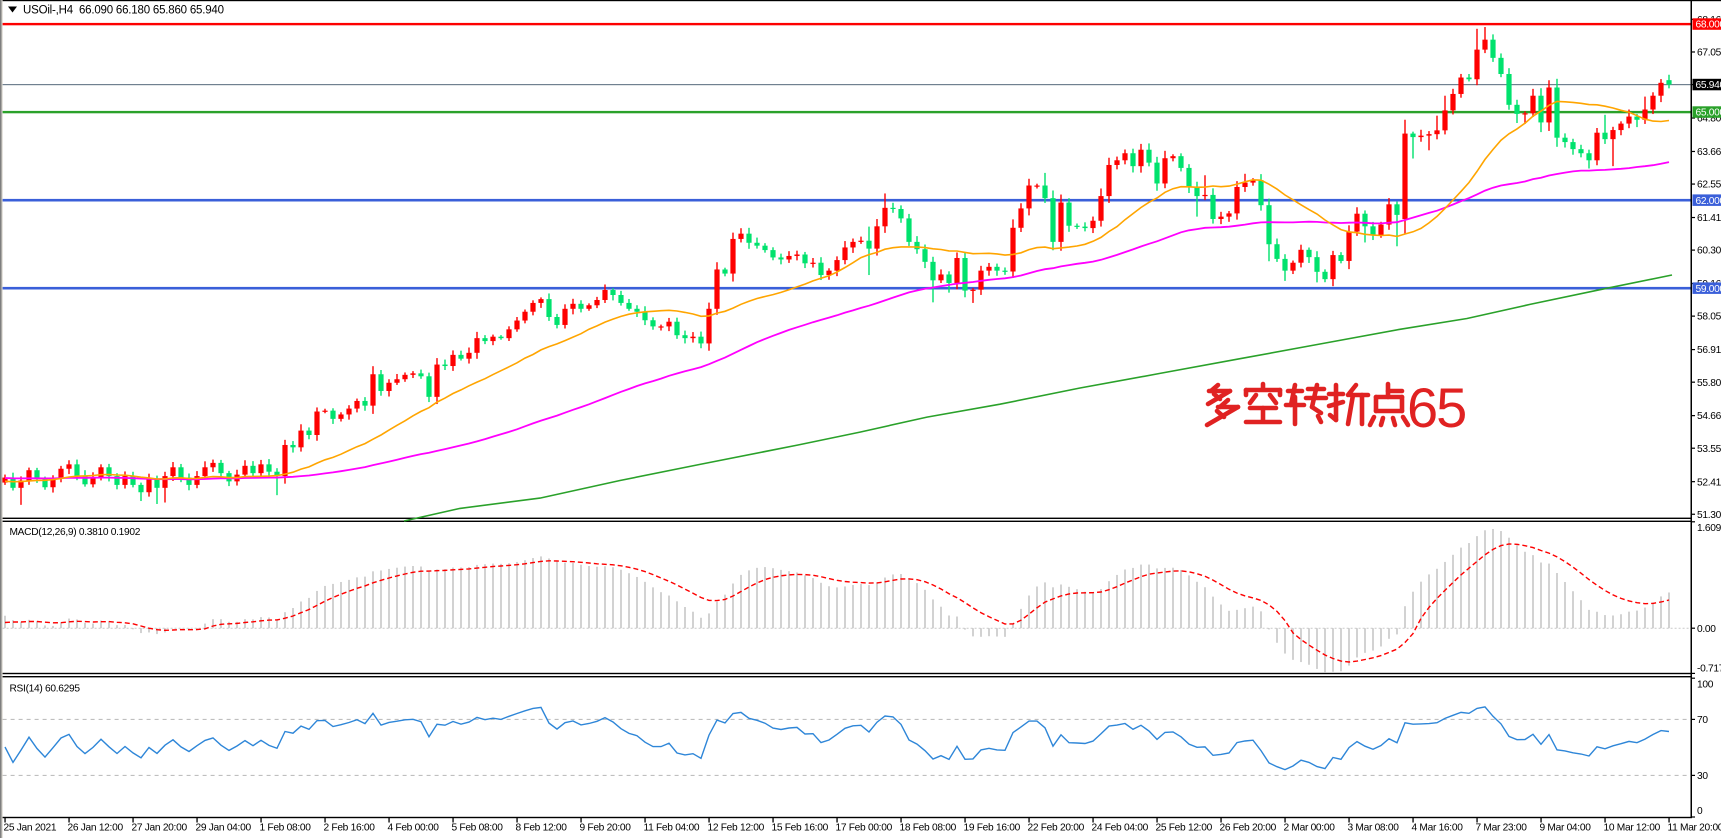 The height and width of the screenshot is (838, 1721). Describe the element at coordinates (1632, 828) in the screenshot. I see `svg-text: 10 Mar 12:00` at that location.